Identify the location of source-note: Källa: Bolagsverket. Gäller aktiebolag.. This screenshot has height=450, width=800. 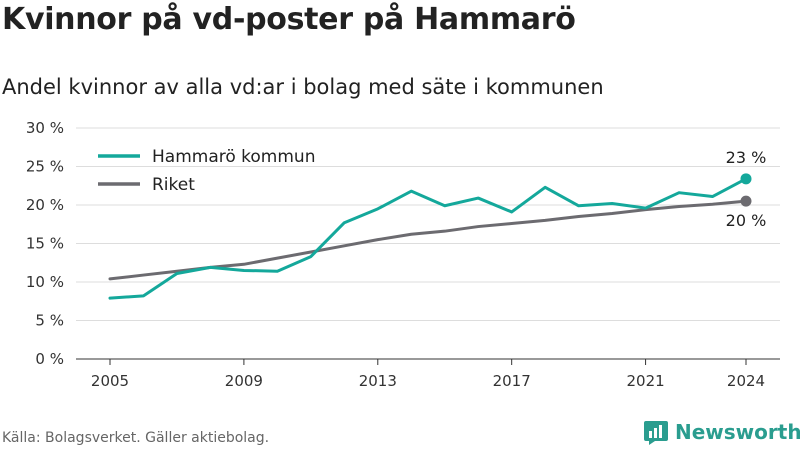
(136, 438).